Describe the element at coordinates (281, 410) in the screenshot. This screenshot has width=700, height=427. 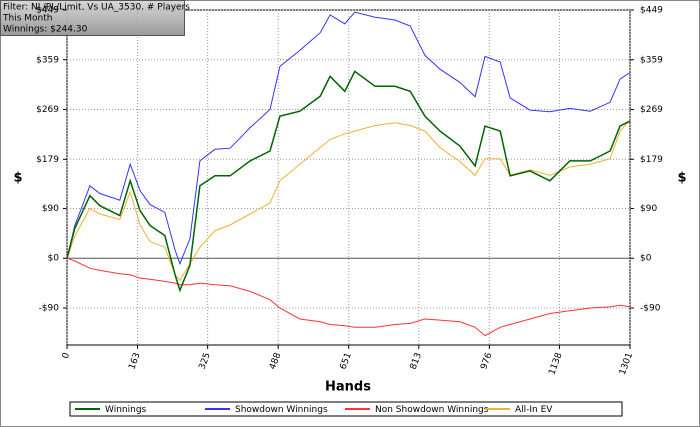
I see `legend-label: Showdown Winnings` at that location.